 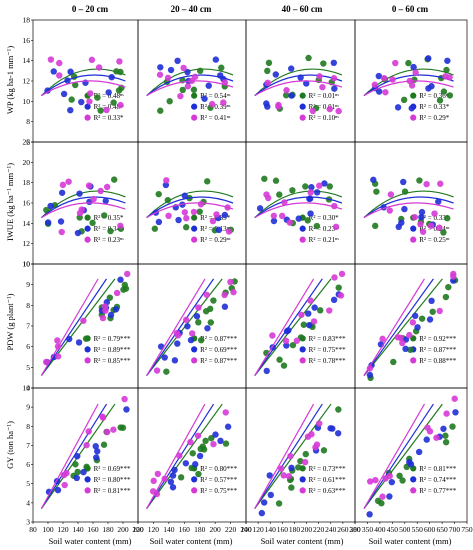 What do you see at coordinates (215, 118) in the screenshot?
I see `legend-label-magenta: R² = 0.41ⁿˢ` at bounding box center [215, 118].